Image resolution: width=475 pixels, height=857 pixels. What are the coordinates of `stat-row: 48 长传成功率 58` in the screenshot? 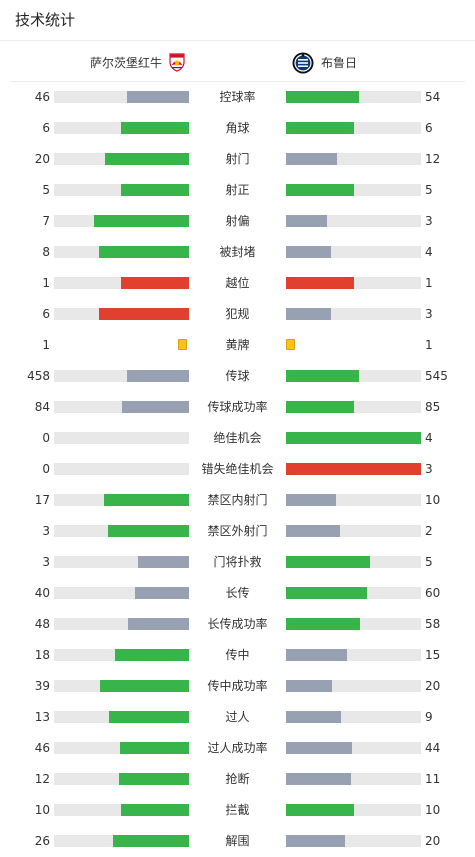 It's located at (237, 624).